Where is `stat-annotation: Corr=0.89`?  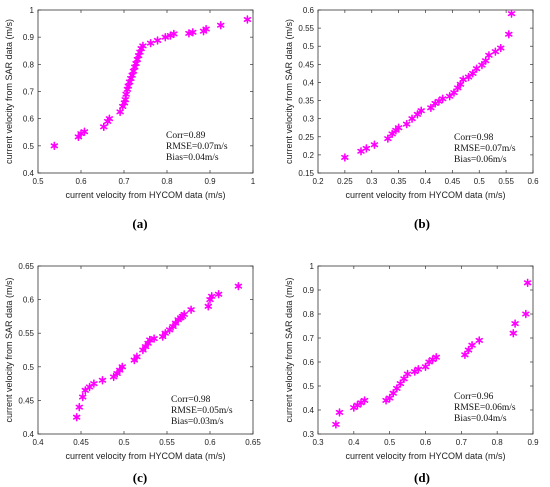 stat-annotation: Corr=0.89 is located at coordinates (186, 136).